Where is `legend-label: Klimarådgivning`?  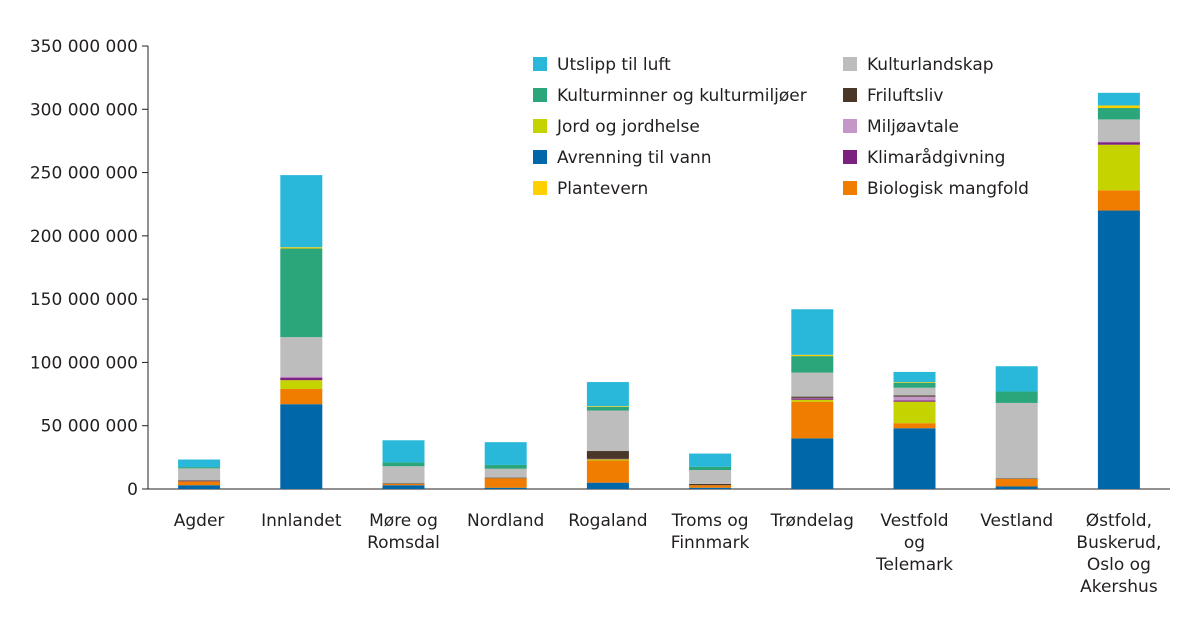 legend-label: Klimarådgivning is located at coordinates (936, 157).